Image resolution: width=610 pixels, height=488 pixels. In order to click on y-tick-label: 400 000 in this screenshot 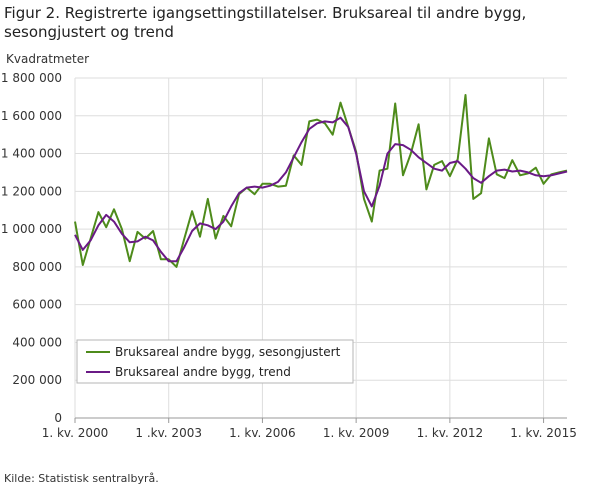, I will do `click(37, 342)`.